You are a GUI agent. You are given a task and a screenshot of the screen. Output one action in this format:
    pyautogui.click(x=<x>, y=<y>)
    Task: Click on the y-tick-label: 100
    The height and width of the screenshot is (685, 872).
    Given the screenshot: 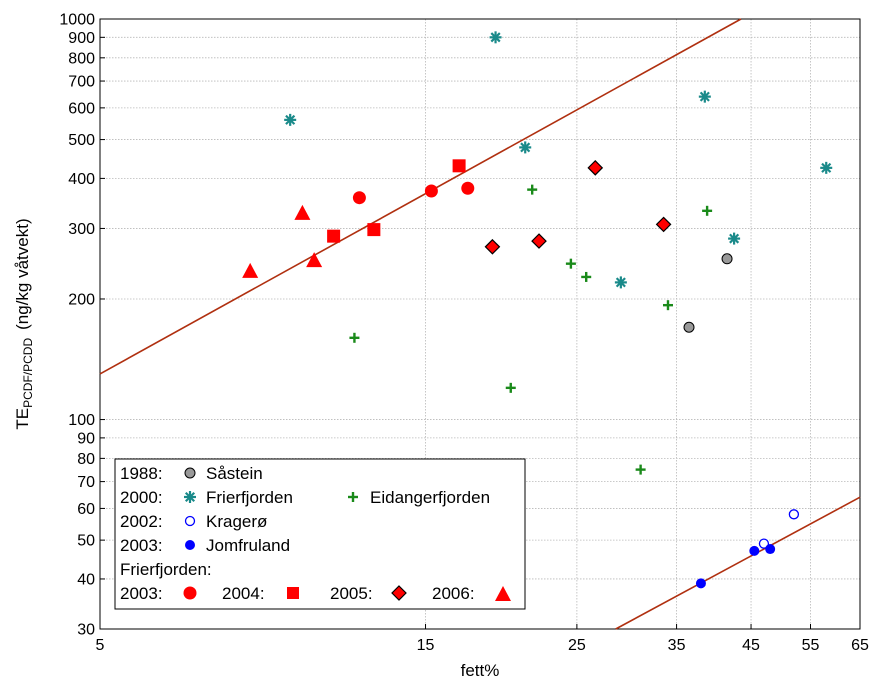 What is the action you would take?
    pyautogui.click(x=81, y=420)
    